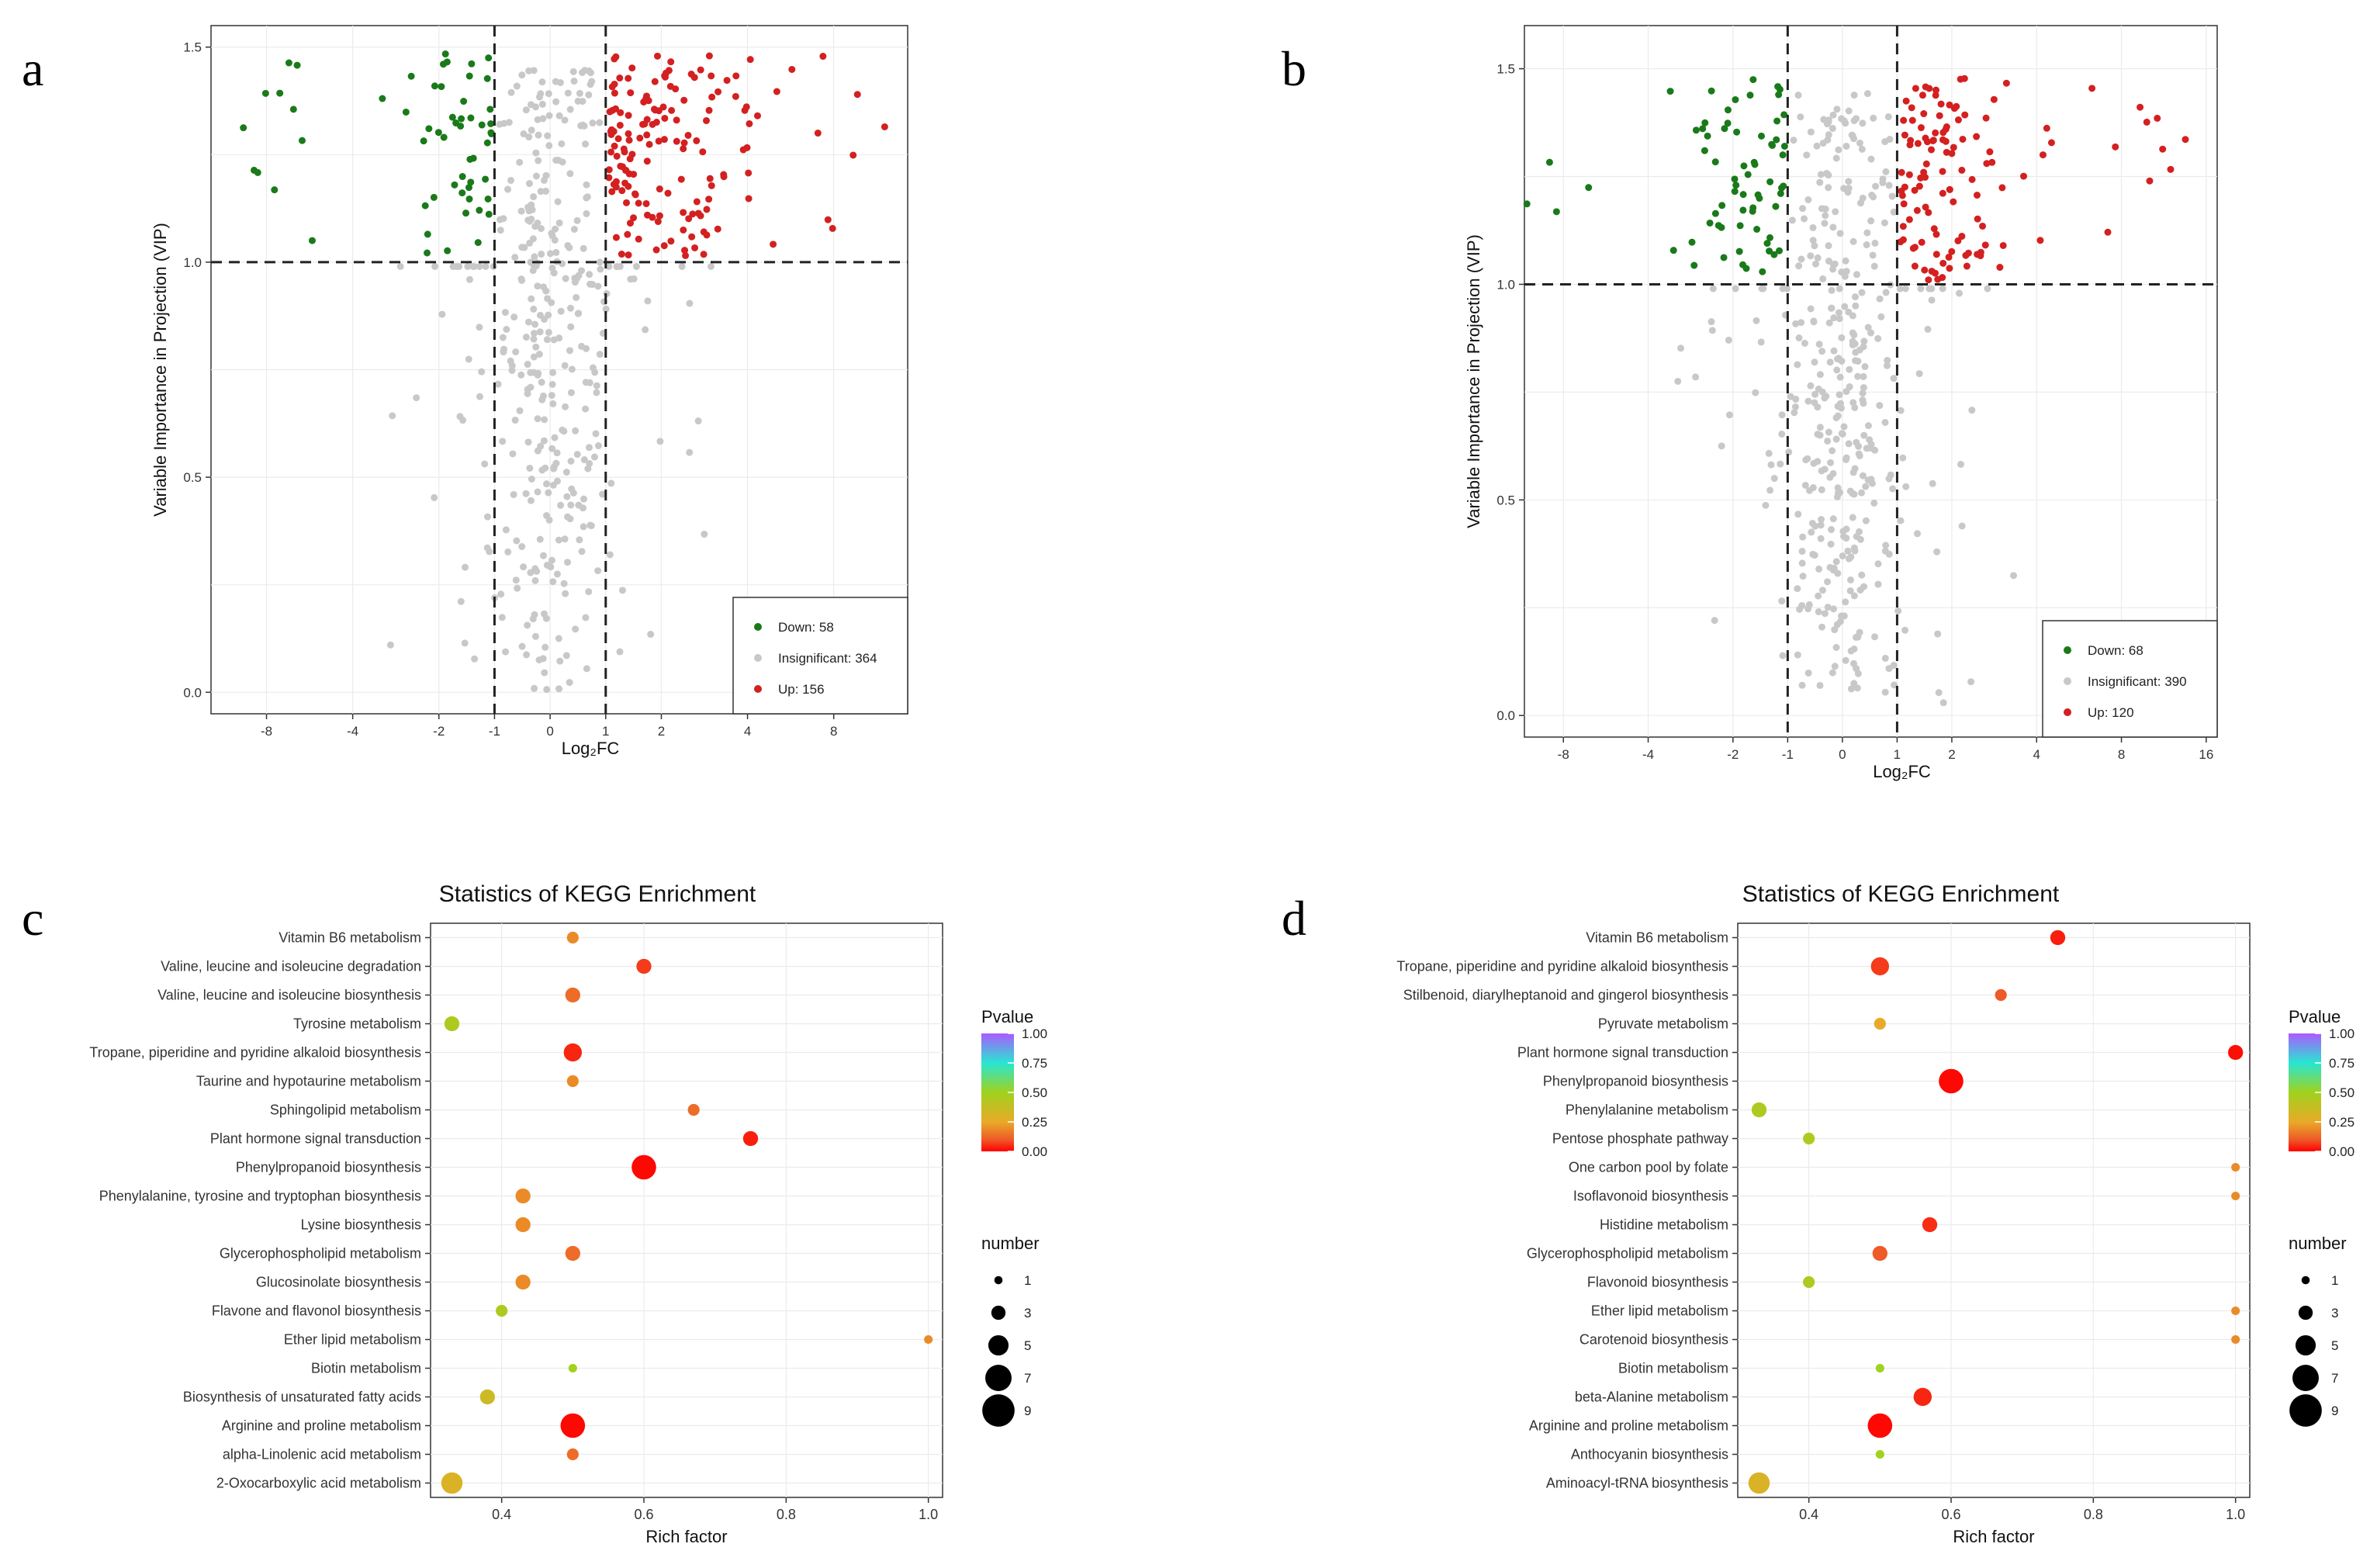 Image resolution: width=2377 pixels, height=1568 pixels. What do you see at coordinates (1505, 70) in the screenshot?
I see `y-tick-label: 1.5` at bounding box center [1505, 70].